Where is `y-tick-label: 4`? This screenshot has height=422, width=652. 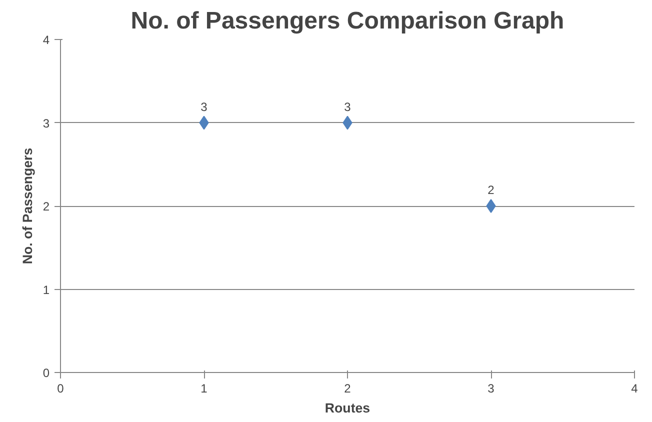 y-tick-label: 4 is located at coordinates (46, 40).